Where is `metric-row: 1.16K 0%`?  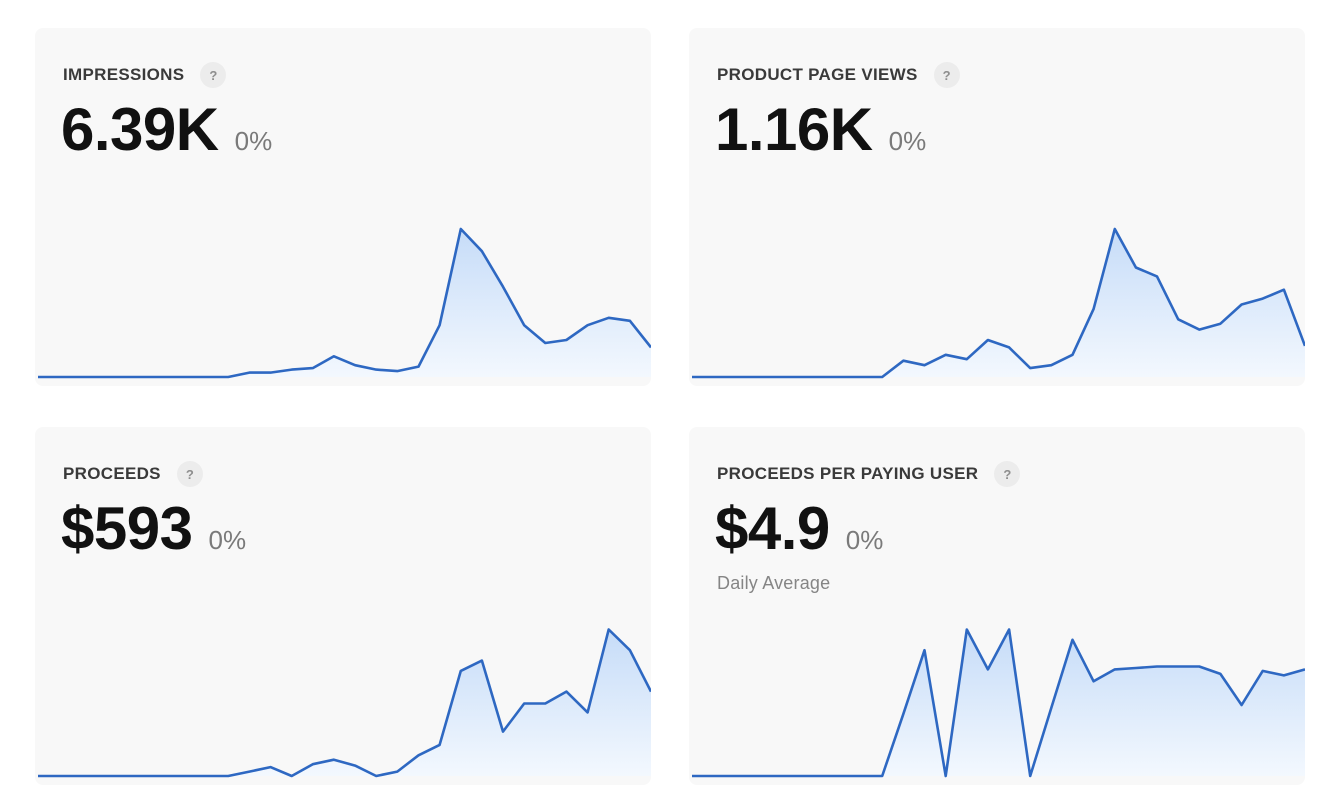 metric-row: 1.16K 0% is located at coordinates (820, 130).